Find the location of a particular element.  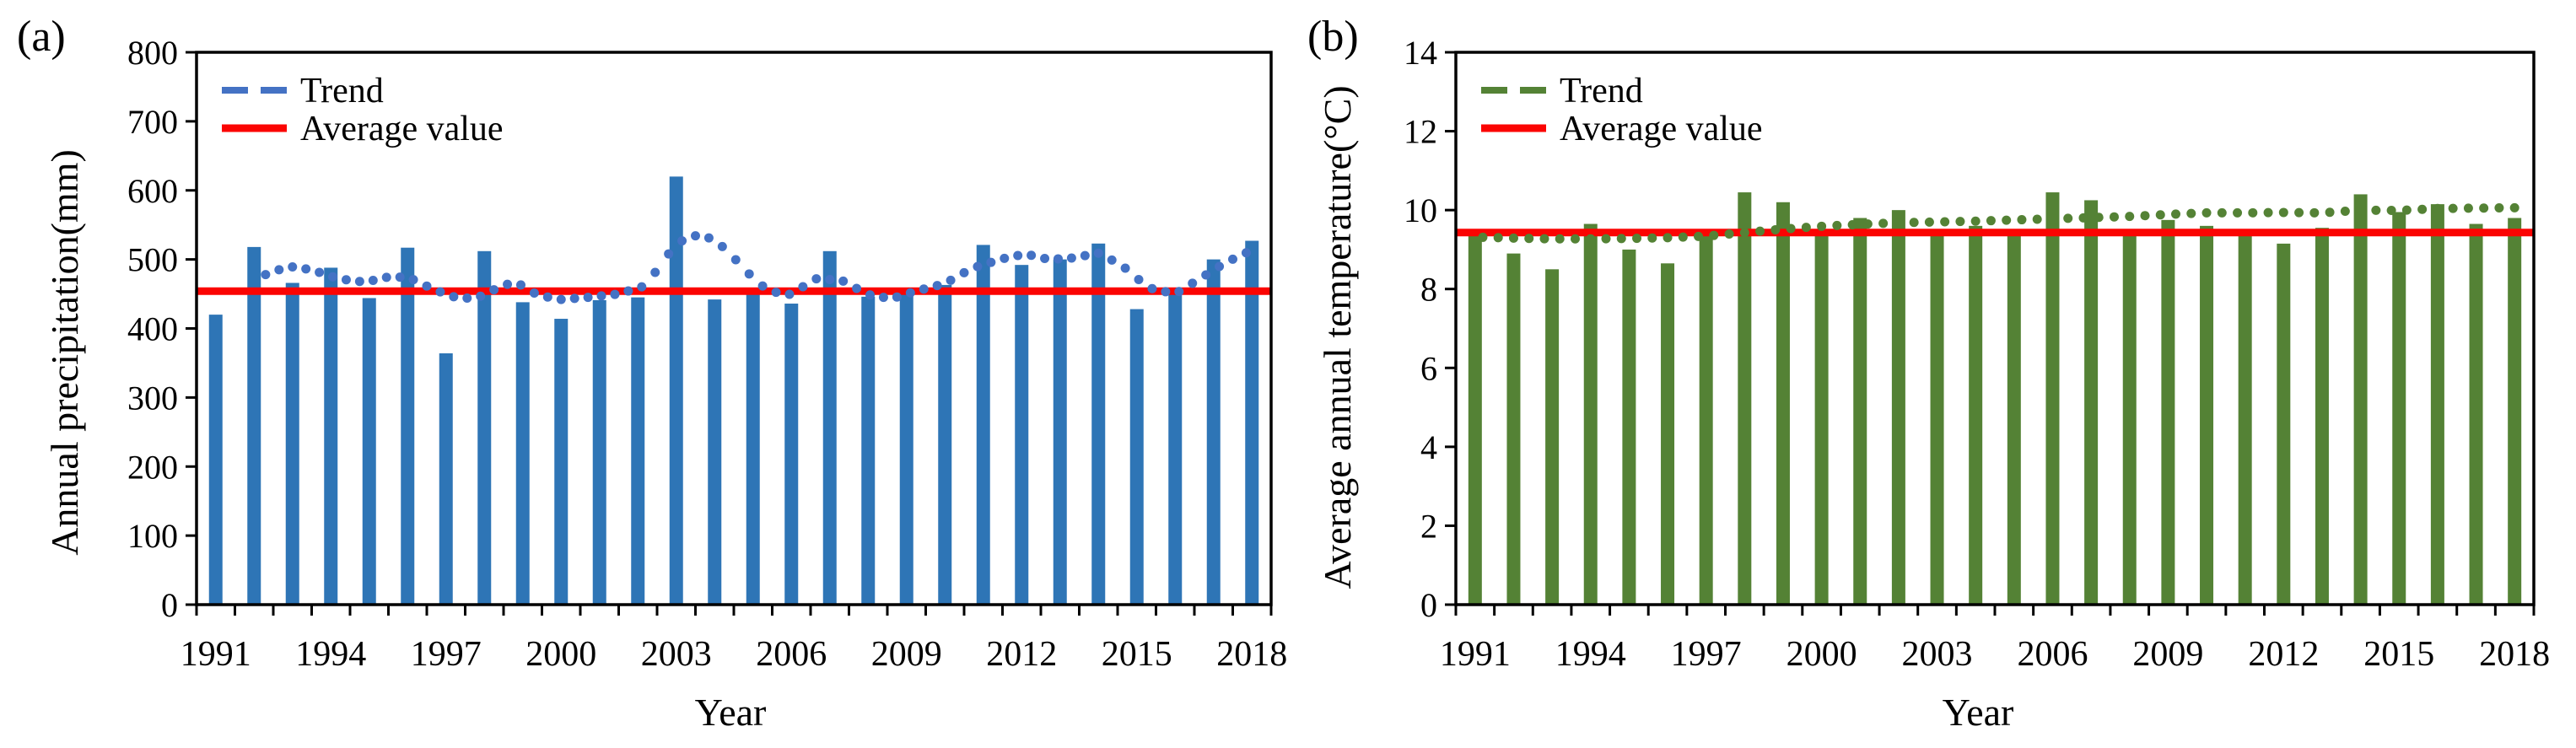

x-tick-label: 2006 is located at coordinates (791, 654).